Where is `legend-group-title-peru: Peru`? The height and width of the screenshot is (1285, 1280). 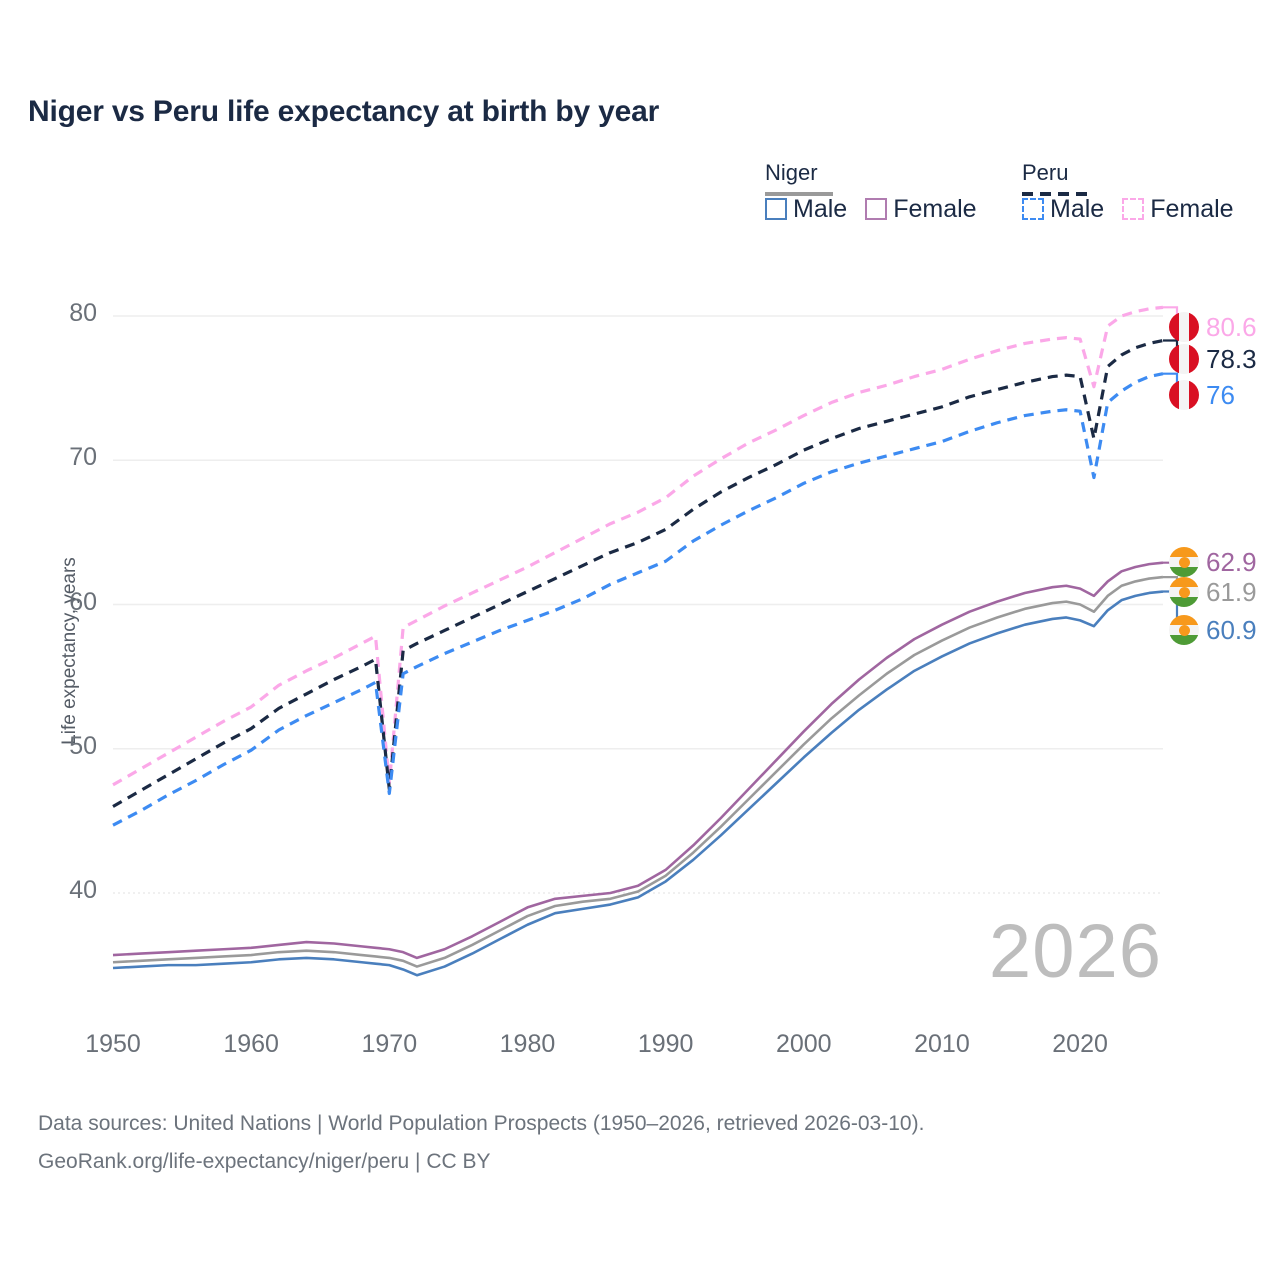
legend-group-title-peru: Peru is located at coordinates (1045, 172).